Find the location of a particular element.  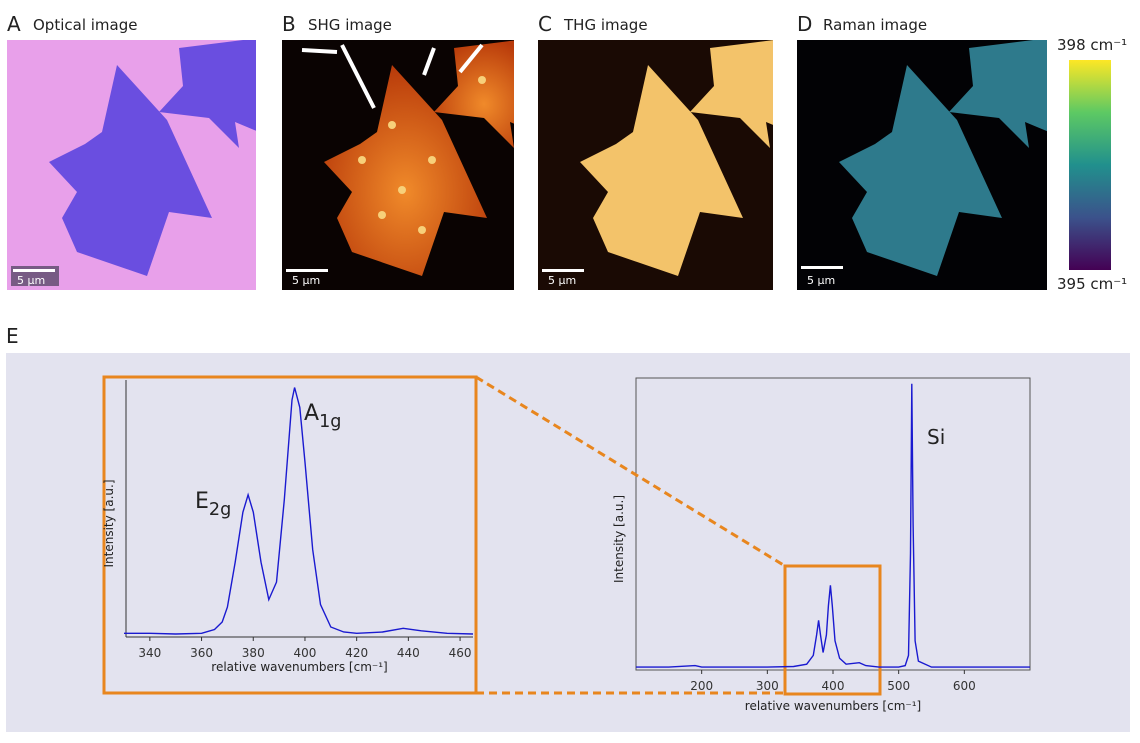

x-tick-label: 340 is located at coordinates (149, 653).